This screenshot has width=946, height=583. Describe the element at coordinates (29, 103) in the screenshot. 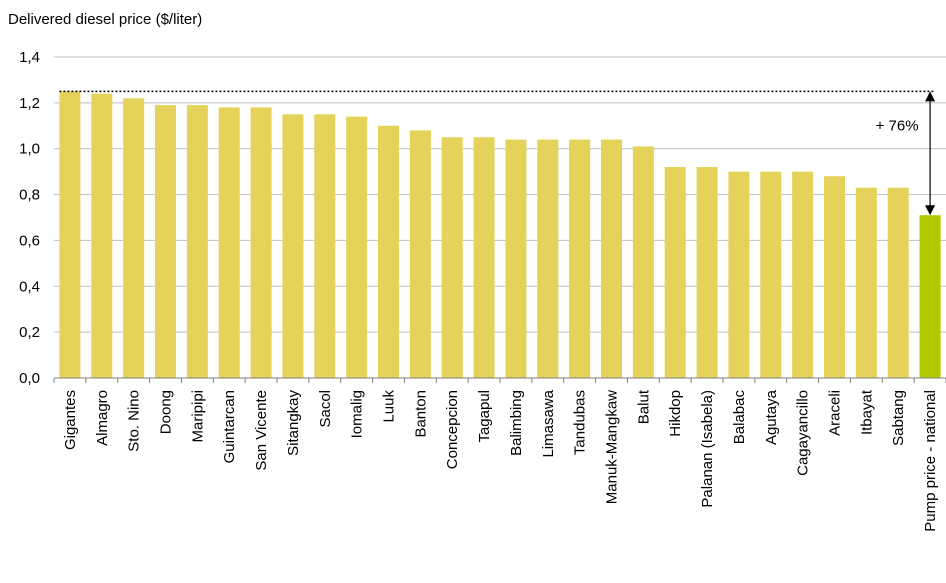

I see `y-tick-label: 1,2` at that location.